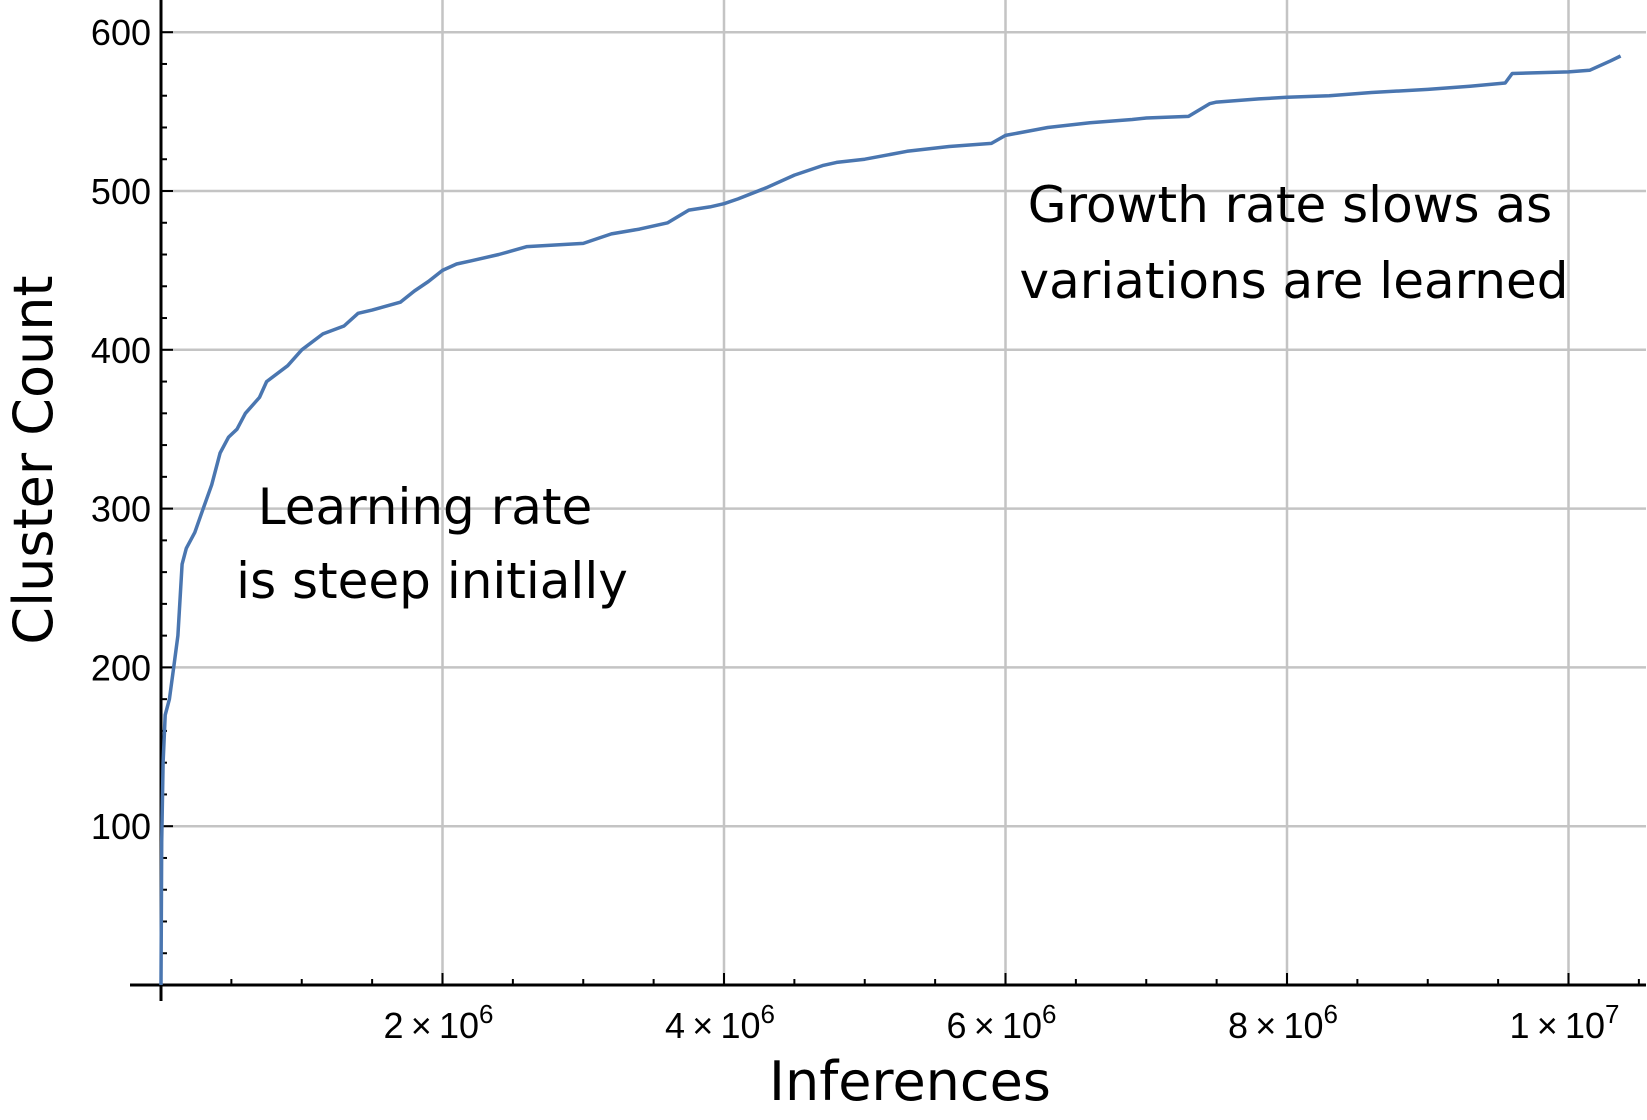  Describe the element at coordinates (121, 191) in the screenshot. I see `y-tick-label: 500` at that location.